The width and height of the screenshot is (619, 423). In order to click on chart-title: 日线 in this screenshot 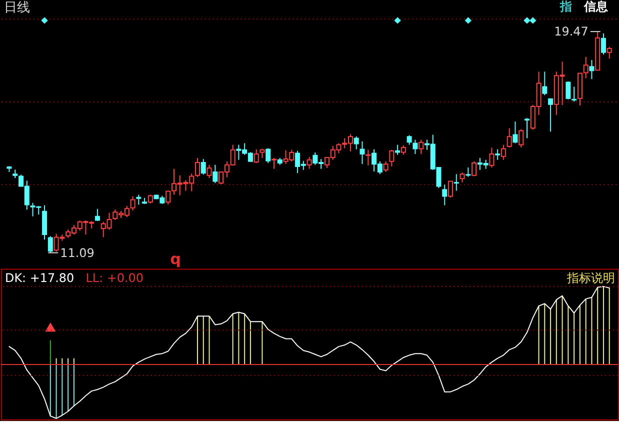, I will do `click(17, 8)`.